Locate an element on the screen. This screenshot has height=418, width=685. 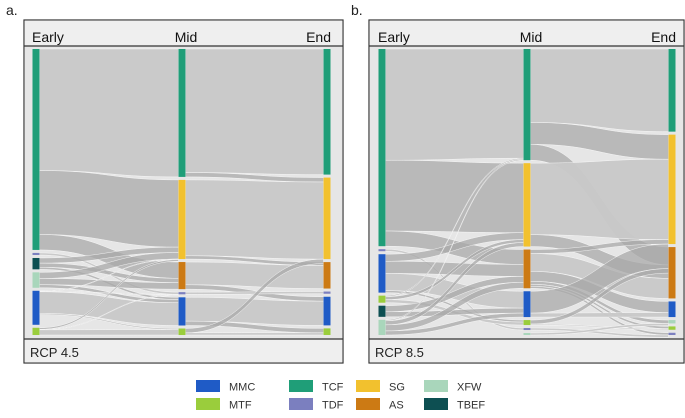
legend: MMC TCF SG XFW MTF TDF AS TBEF is located at coordinates (340, 396).